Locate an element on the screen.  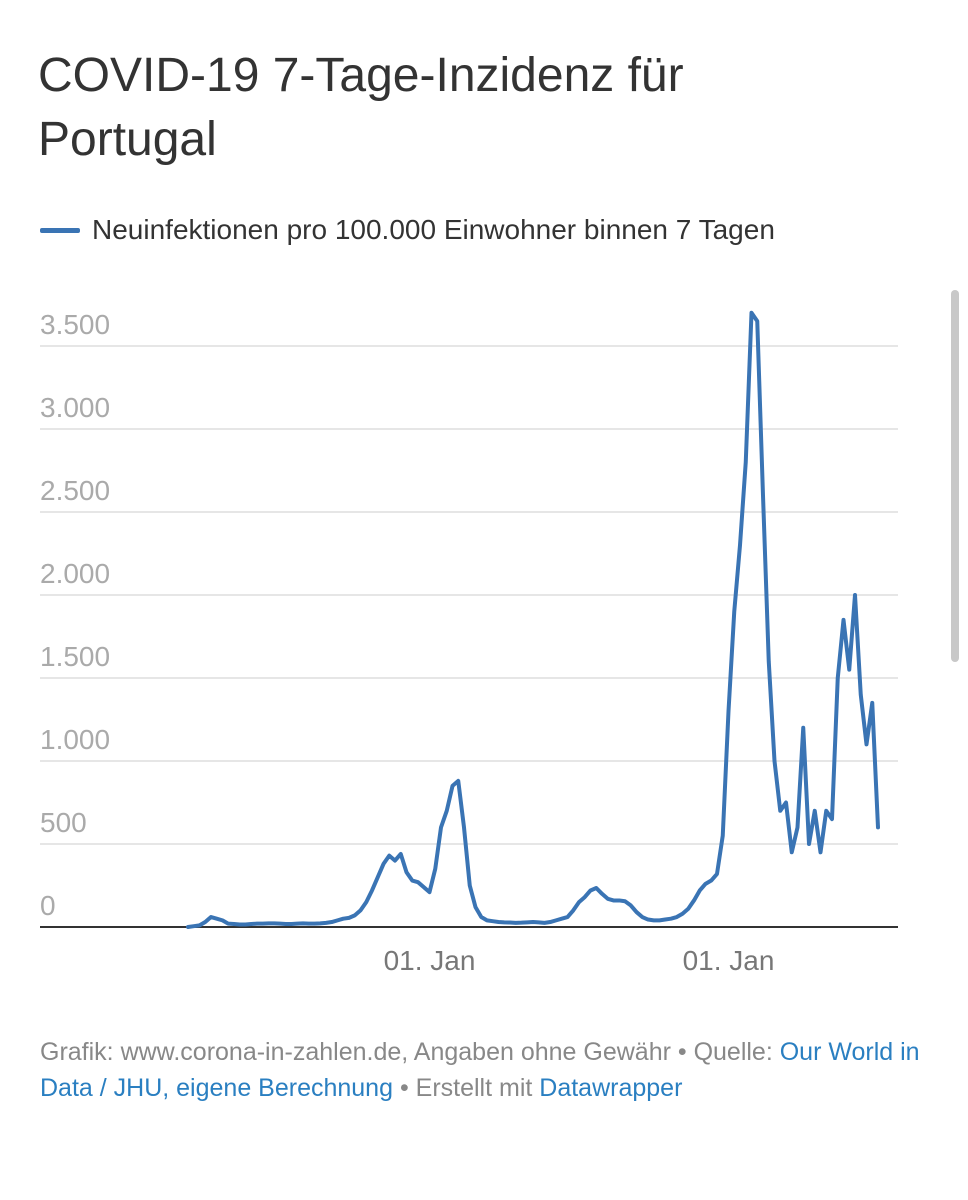
y-tick-label: 500 is located at coordinates (63, 822).